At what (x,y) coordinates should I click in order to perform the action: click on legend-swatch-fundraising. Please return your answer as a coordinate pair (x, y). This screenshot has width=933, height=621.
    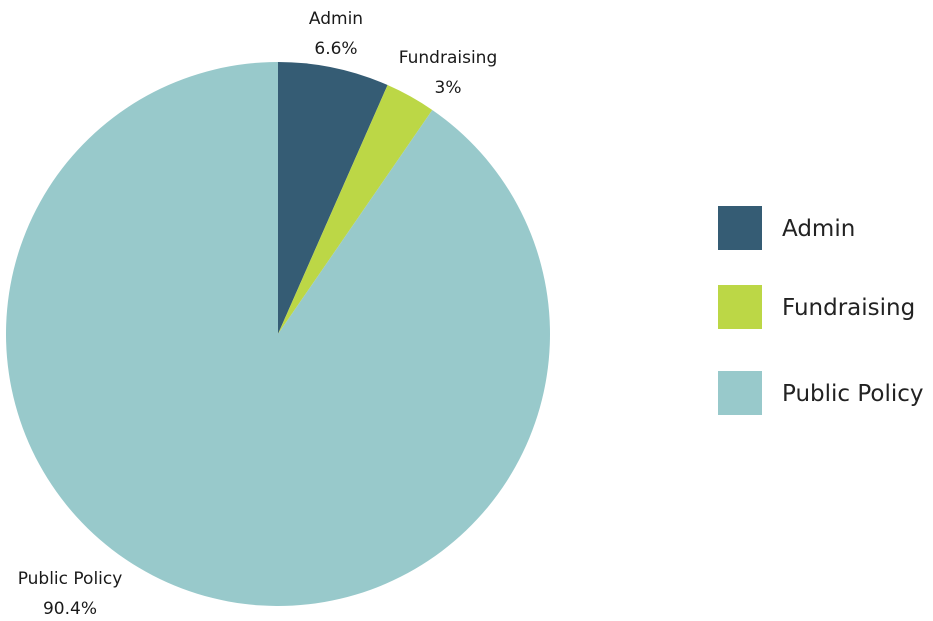
    Looking at the image, I should click on (740, 307).